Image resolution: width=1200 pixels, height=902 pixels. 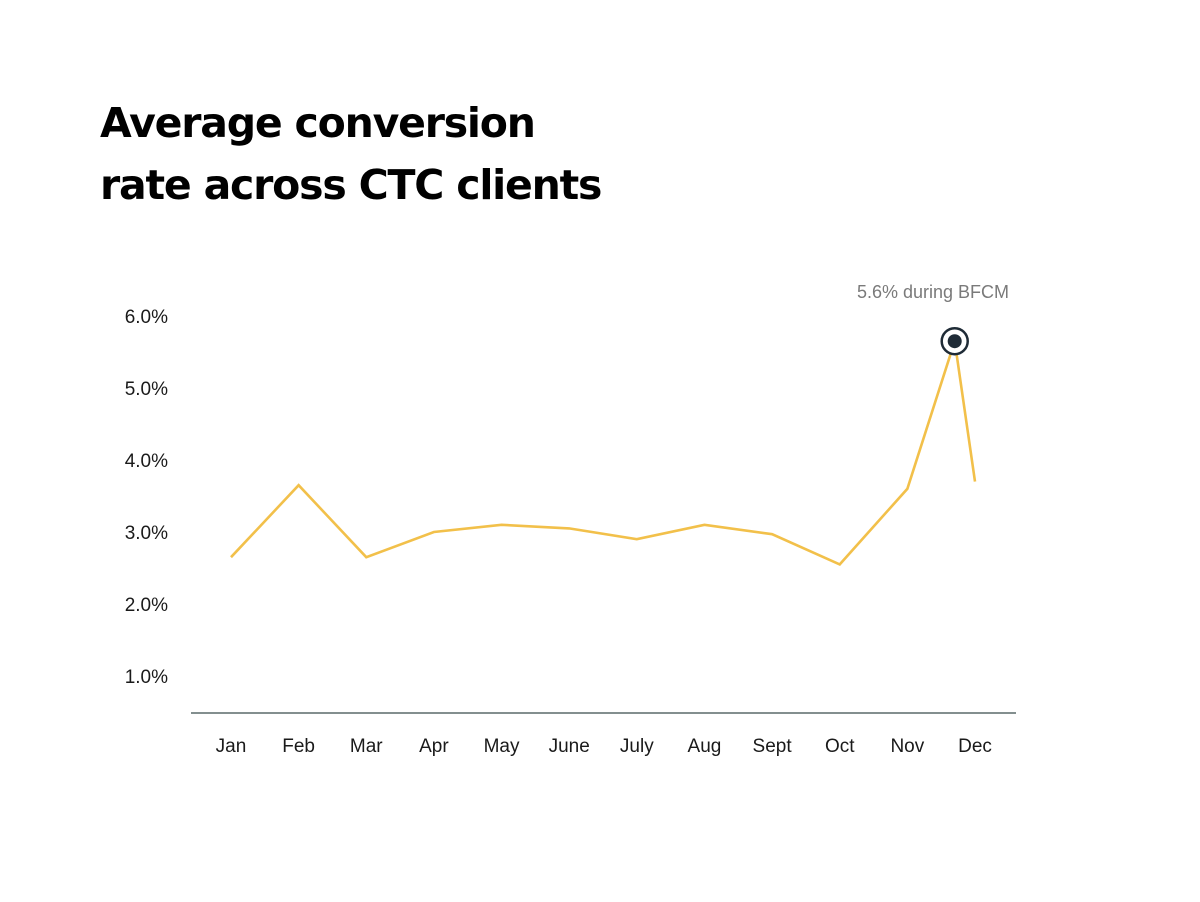 I want to click on chart-title-line-2: rate across CTC clients, so click(x=351, y=185).